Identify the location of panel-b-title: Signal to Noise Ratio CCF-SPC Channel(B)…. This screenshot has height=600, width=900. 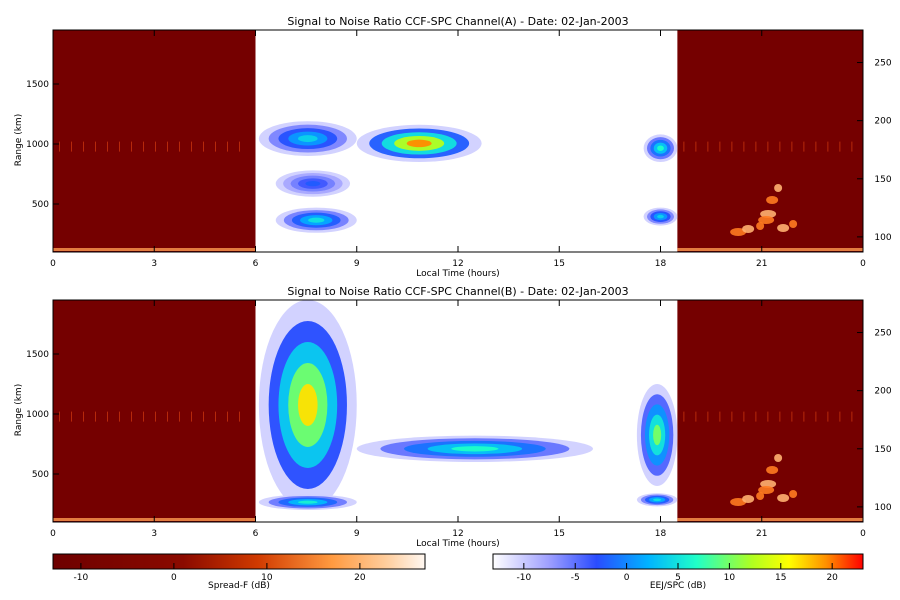
(457, 291).